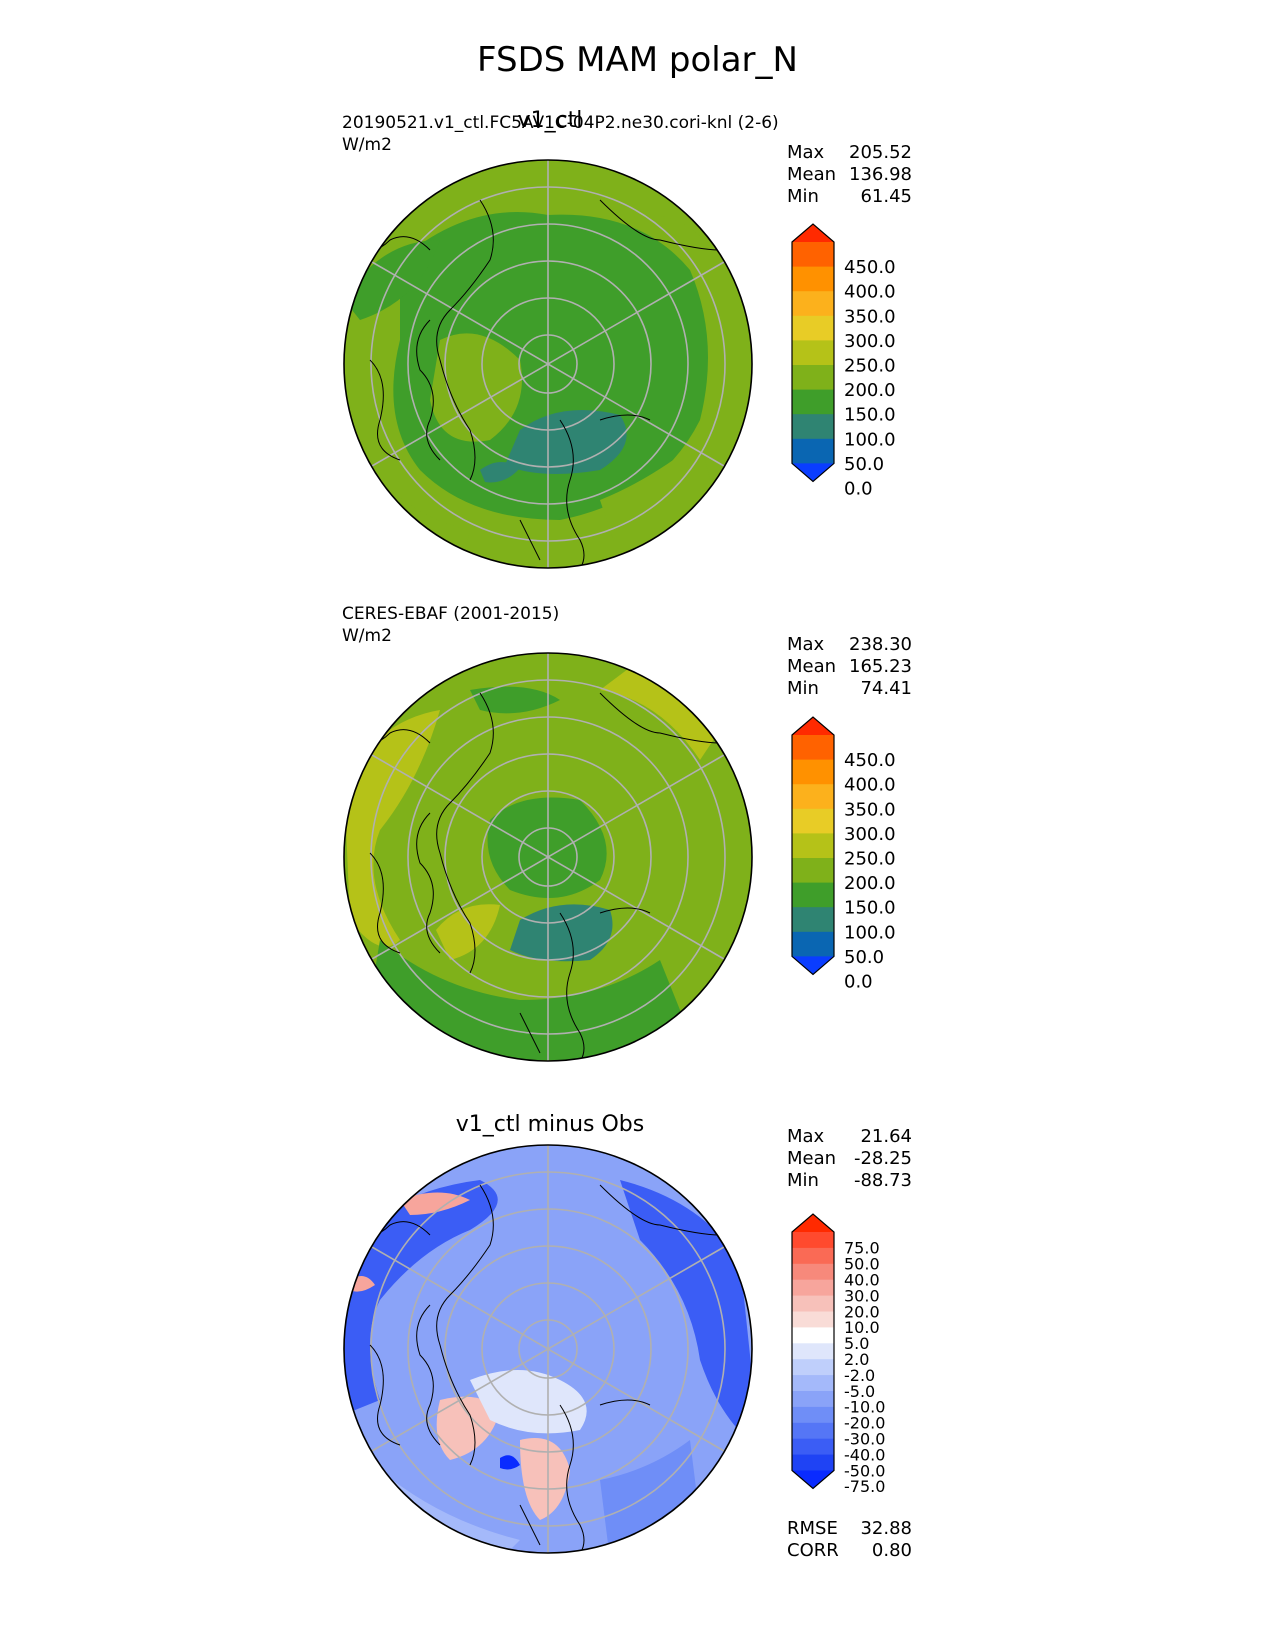 This screenshot has width=1275, height=1650. I want to click on panel-ref-stats: Max 238.30 Mean 165.23 Min 74.41, so click(849, 667).